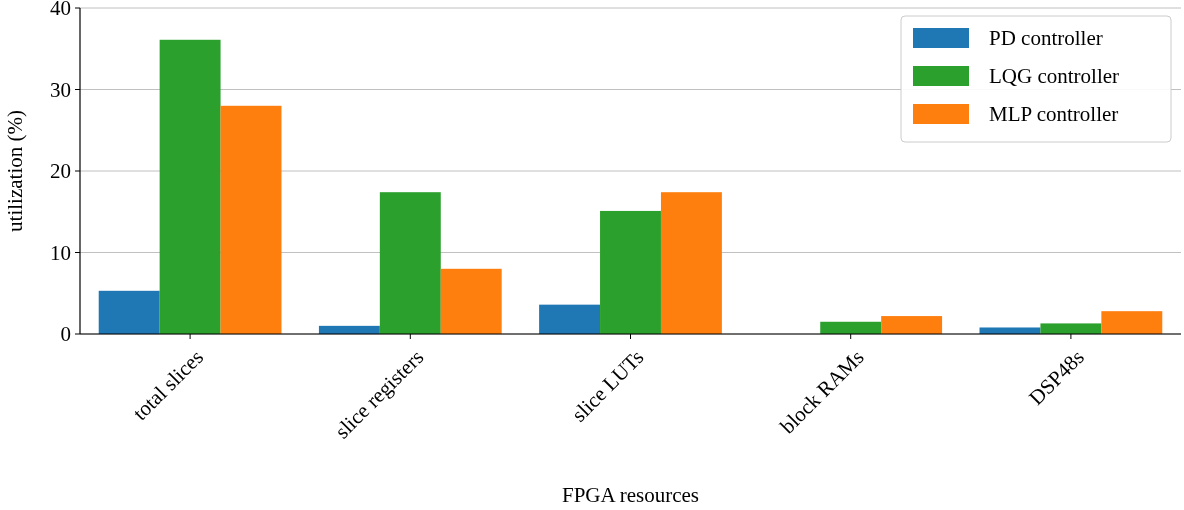 The height and width of the screenshot is (510, 1184). I want to click on y-axis-title: utilization (%), so click(15, 171).